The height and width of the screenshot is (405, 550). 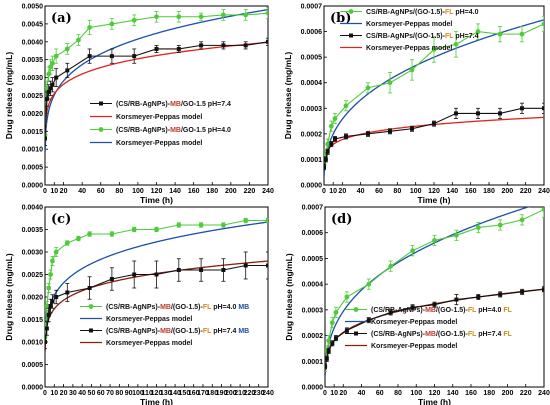 I want to click on y-tick-label: 0.0025, so click(x=33, y=96).